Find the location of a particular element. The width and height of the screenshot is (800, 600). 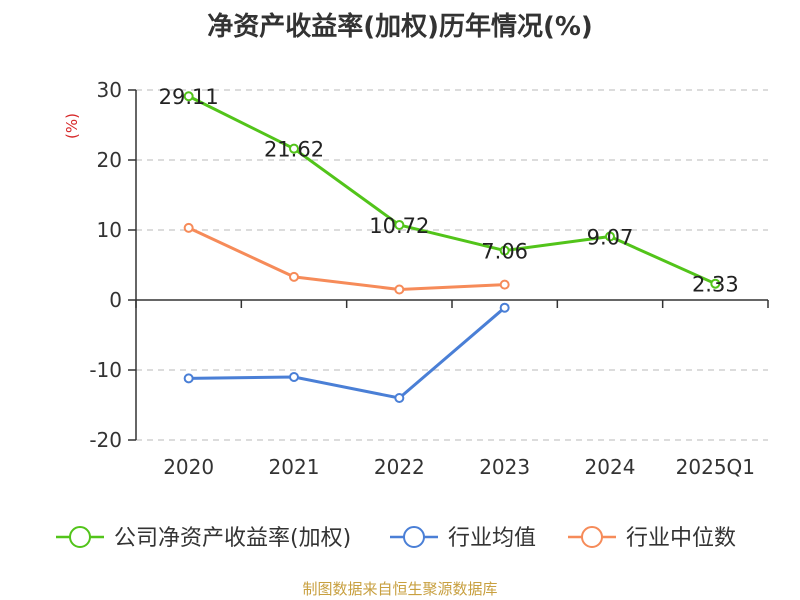

data-label: 21.62 is located at coordinates (294, 150).